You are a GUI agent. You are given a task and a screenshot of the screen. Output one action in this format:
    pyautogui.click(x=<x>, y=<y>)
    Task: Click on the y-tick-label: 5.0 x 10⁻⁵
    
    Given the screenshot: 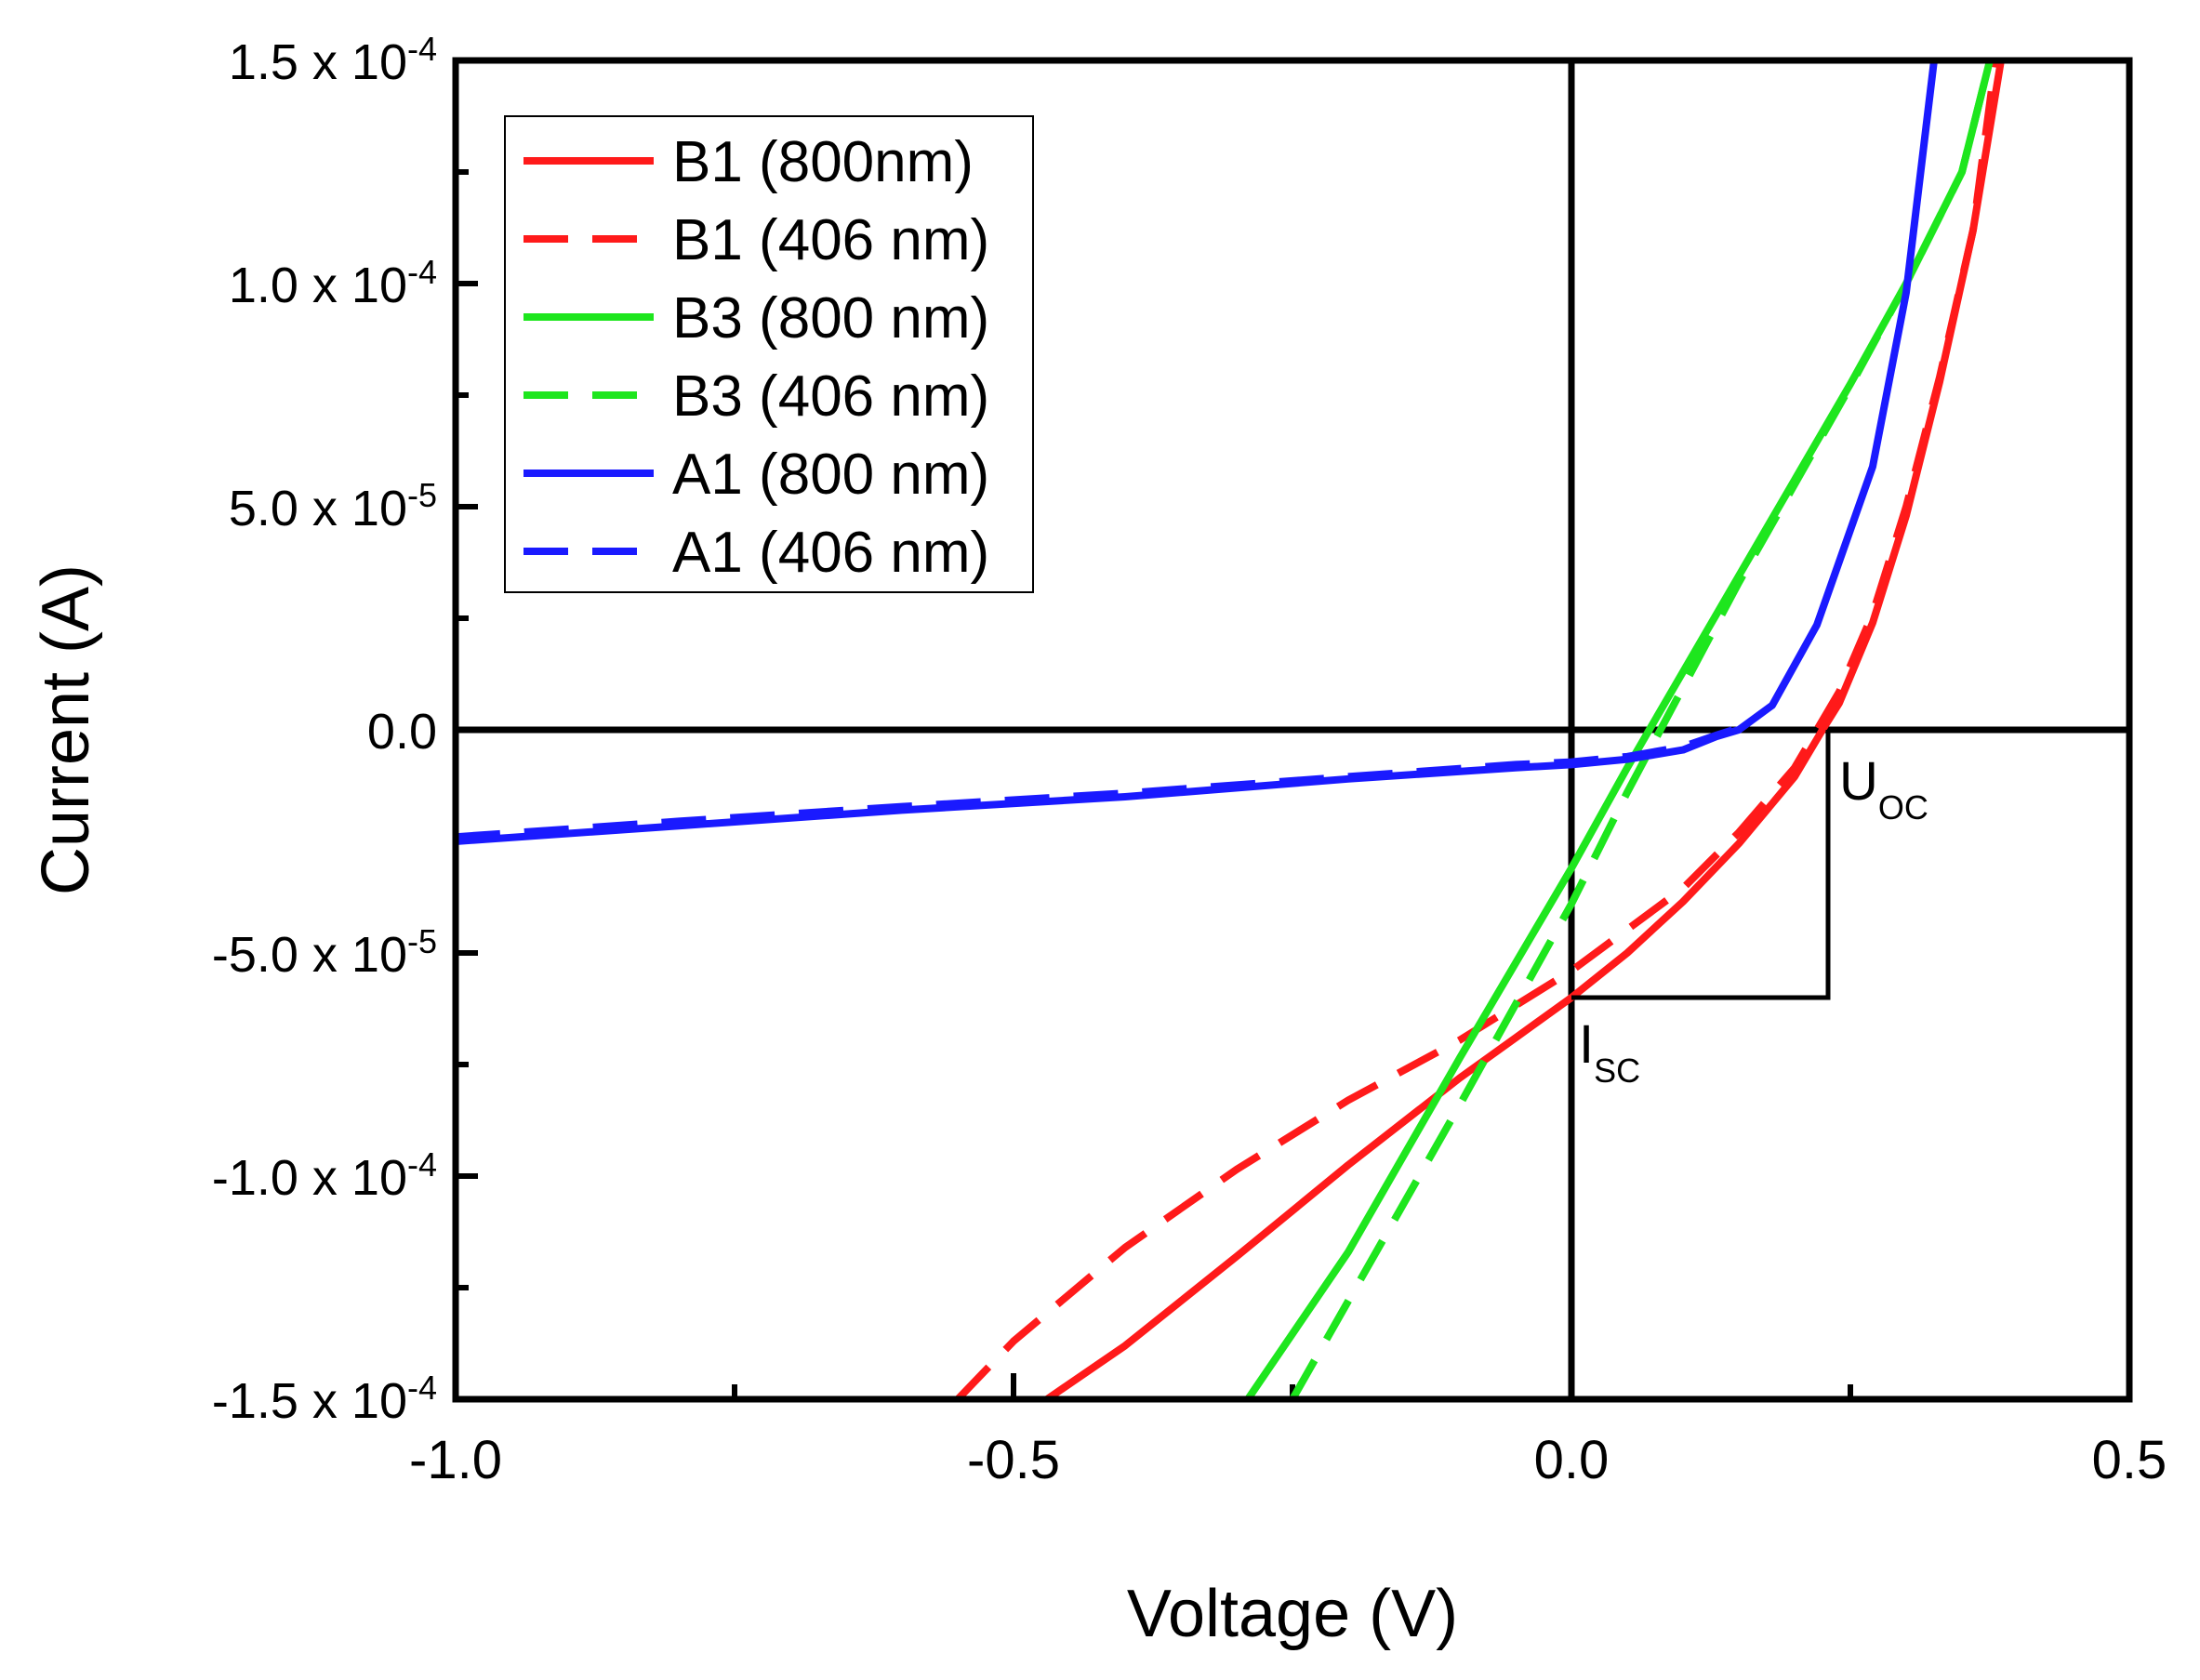 What is the action you would take?
    pyautogui.click(x=333, y=506)
    